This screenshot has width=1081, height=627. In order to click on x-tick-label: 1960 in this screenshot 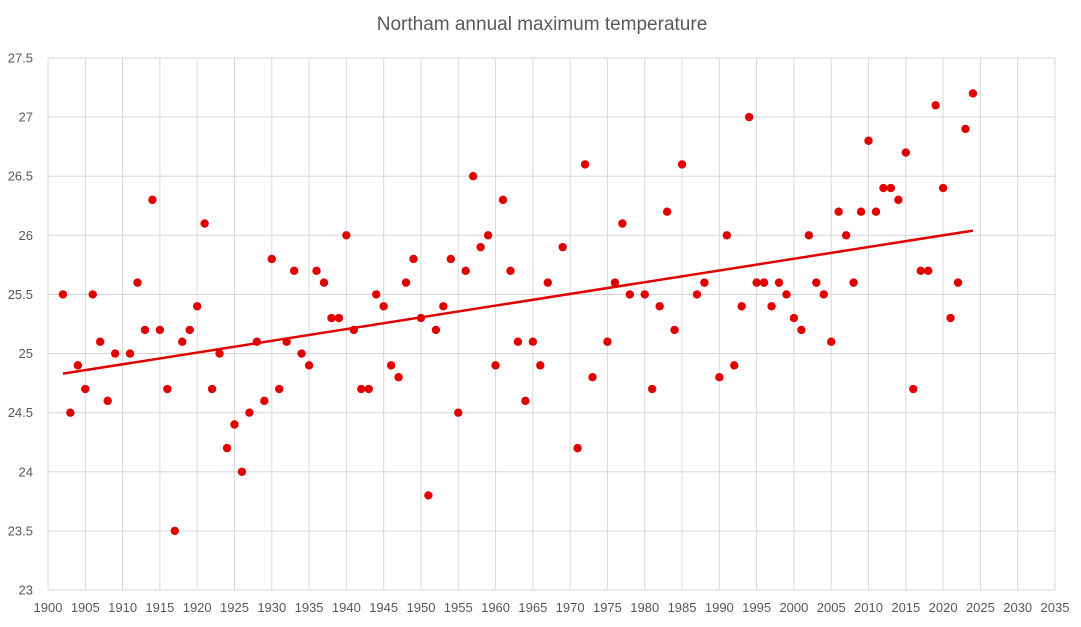, I will do `click(495, 607)`.